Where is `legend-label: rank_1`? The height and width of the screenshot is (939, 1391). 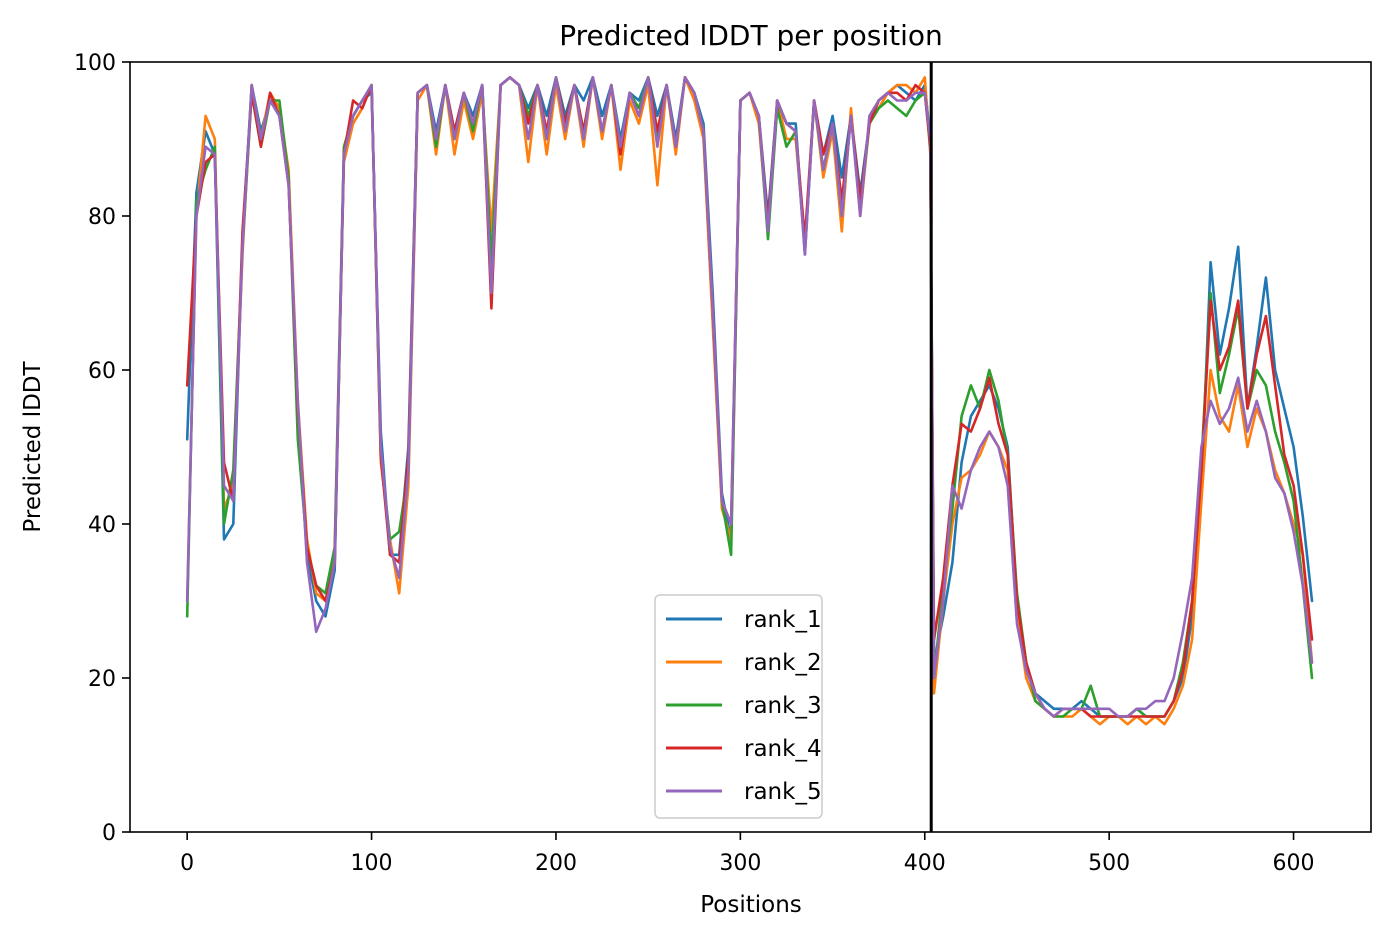
legend-label: rank_1 is located at coordinates (783, 620).